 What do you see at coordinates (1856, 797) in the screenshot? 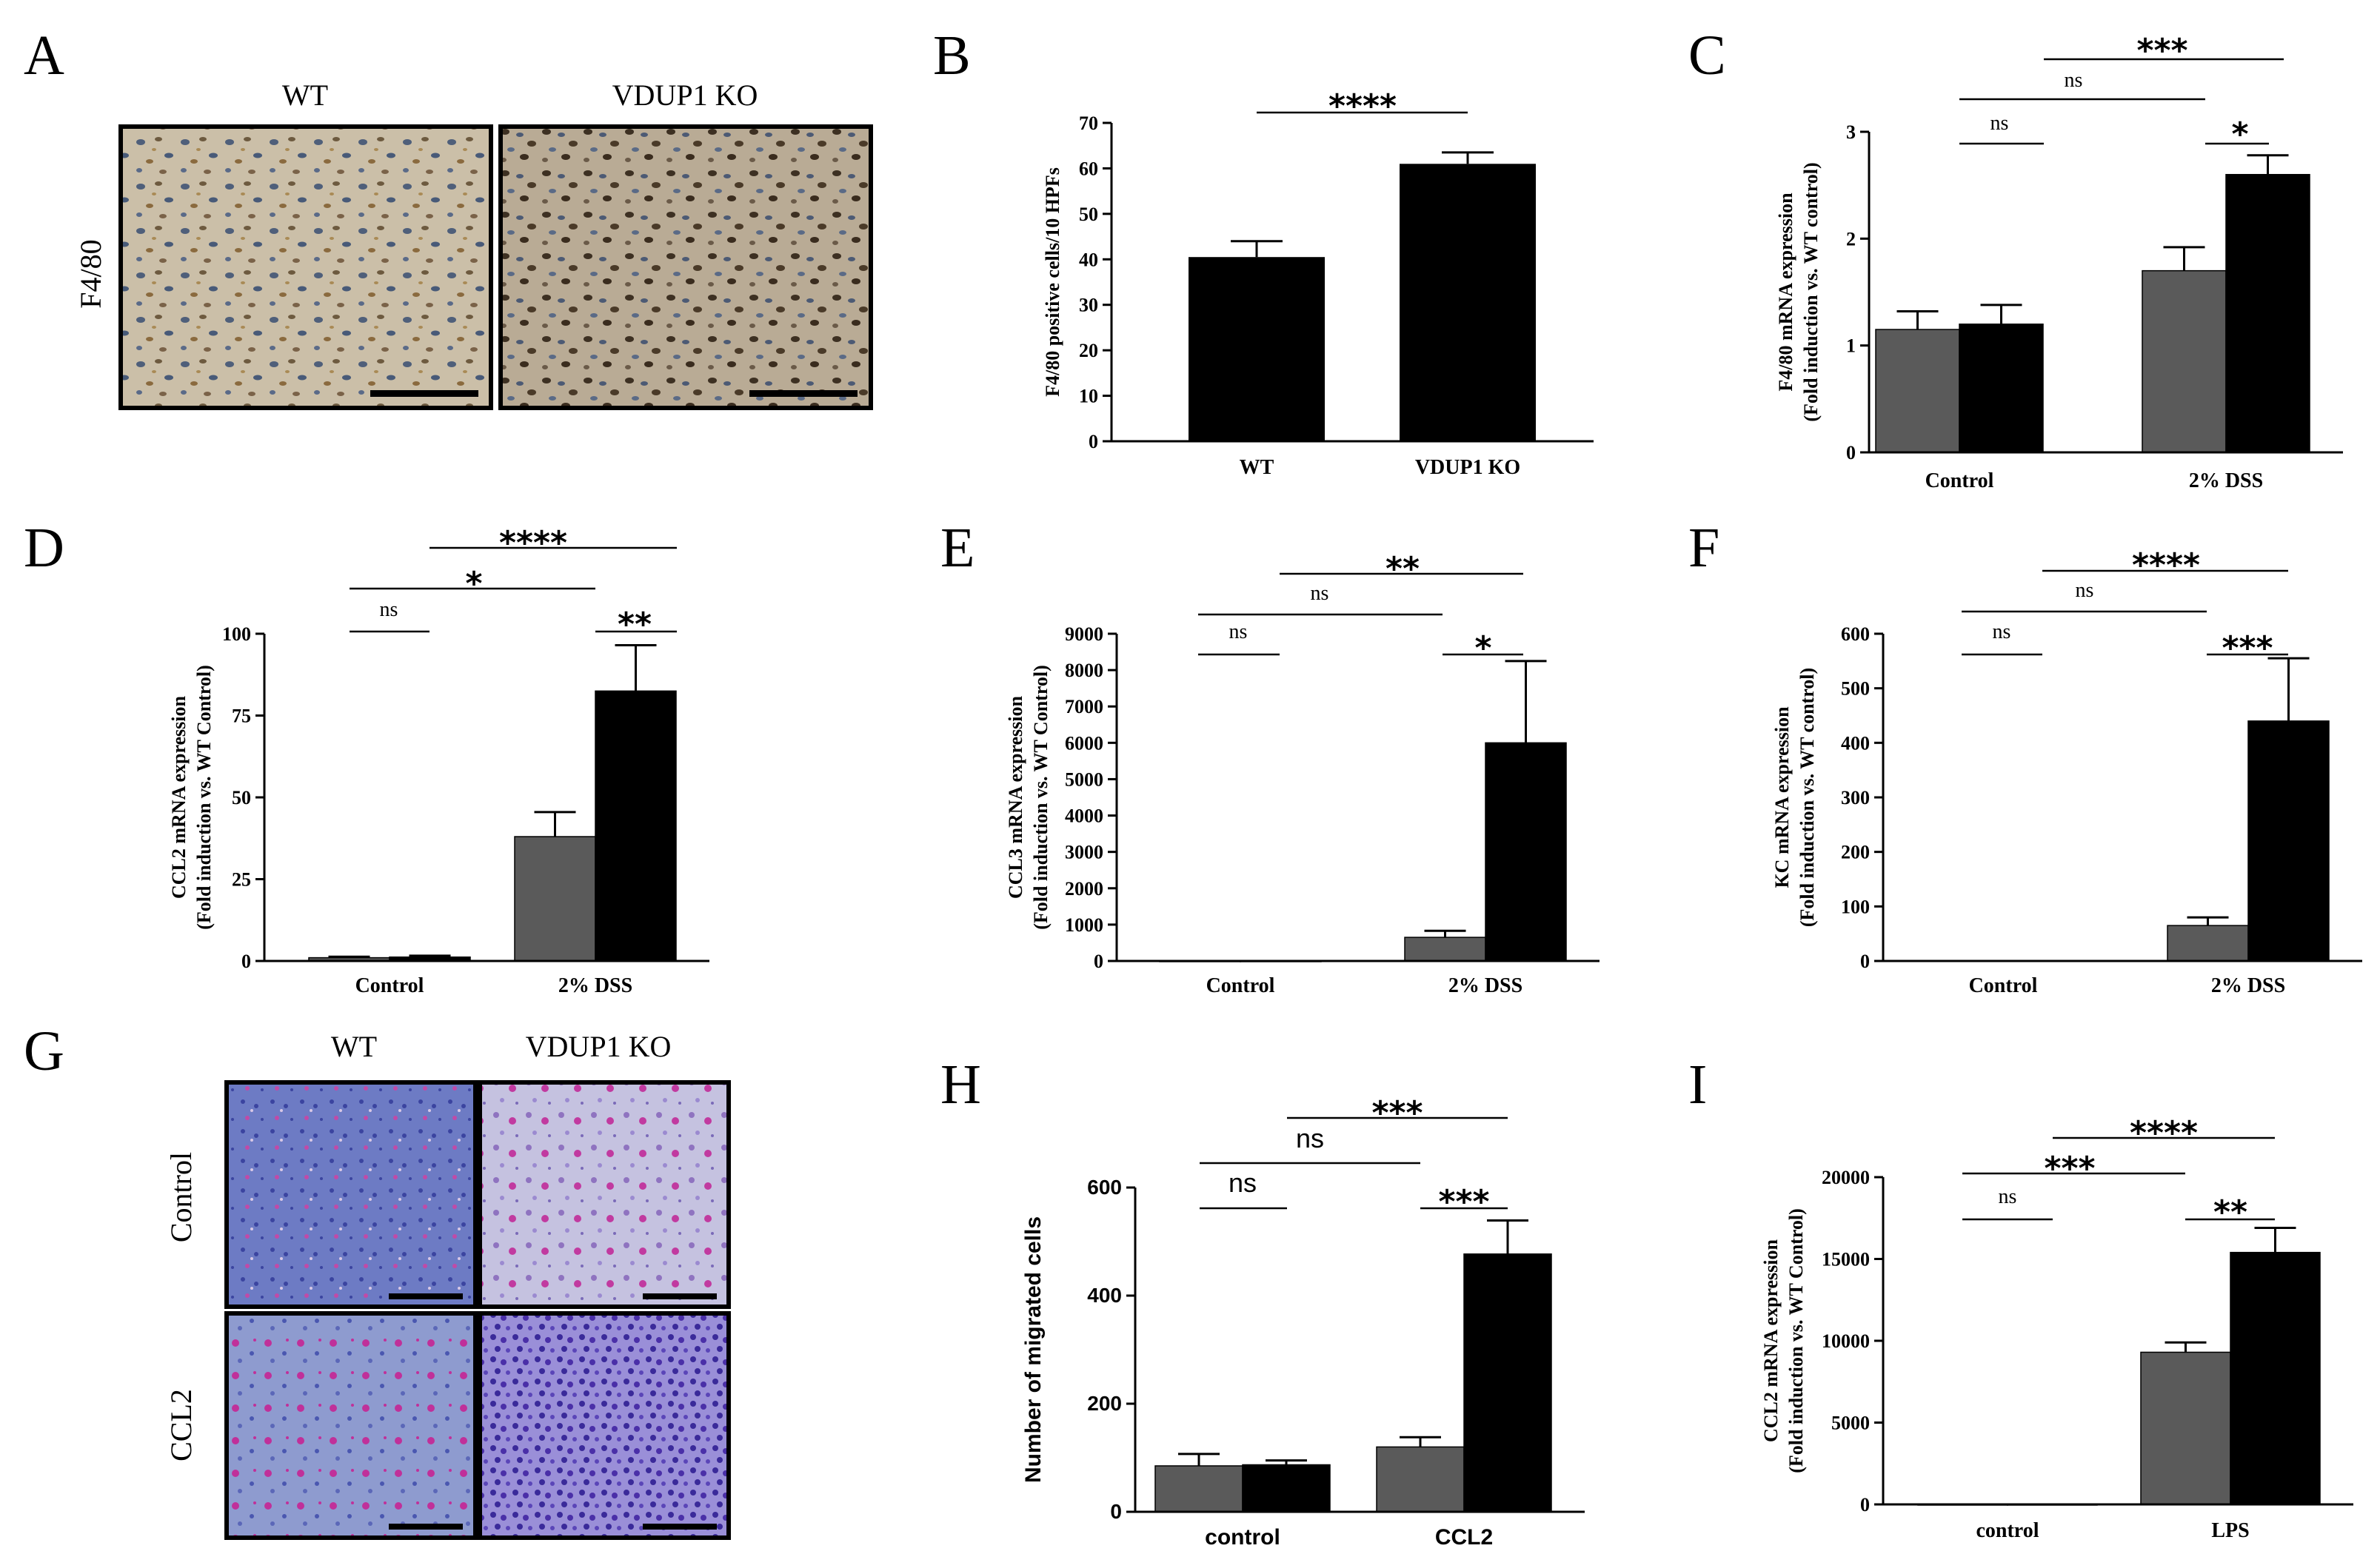
I see `y-tick-label: 300` at bounding box center [1856, 797].